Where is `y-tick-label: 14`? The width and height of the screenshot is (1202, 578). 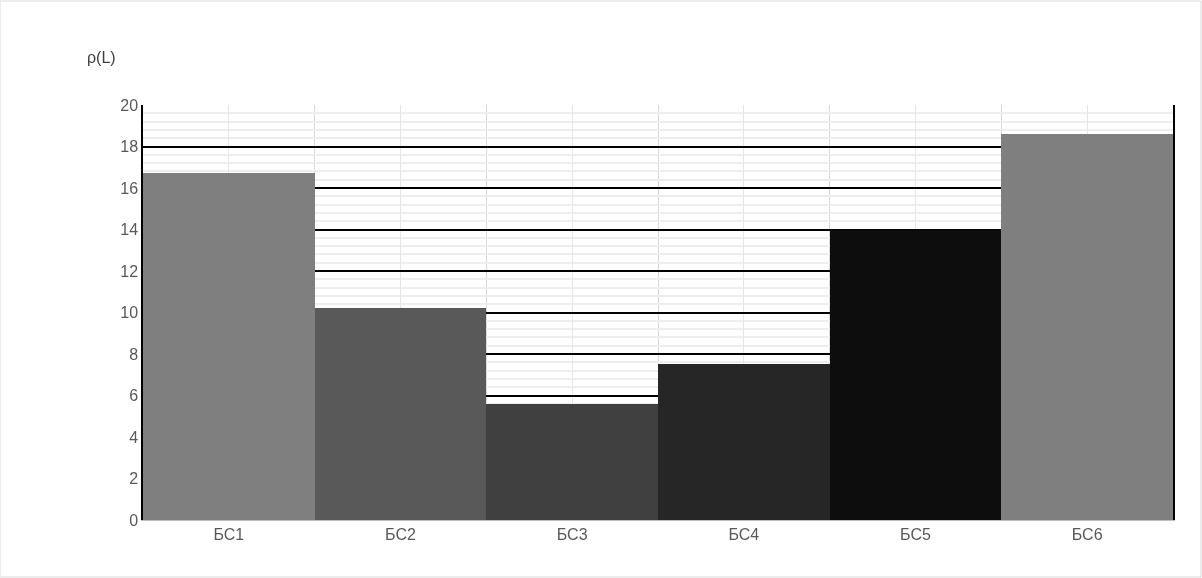
y-tick-label: 14 is located at coordinates (129, 230).